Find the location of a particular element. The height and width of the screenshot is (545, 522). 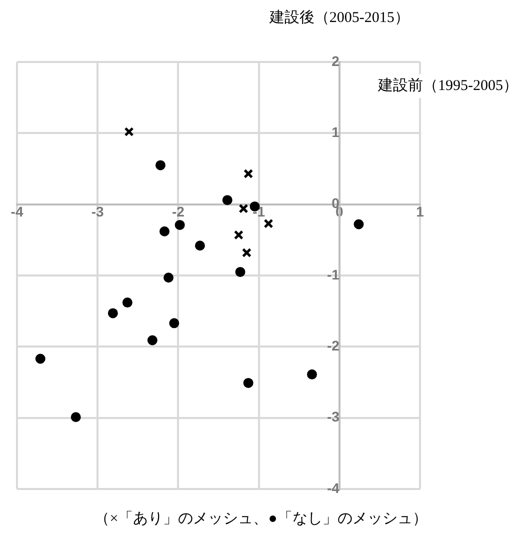

x-axis-title: 建設前（1995-2005） is located at coordinates (447, 85).